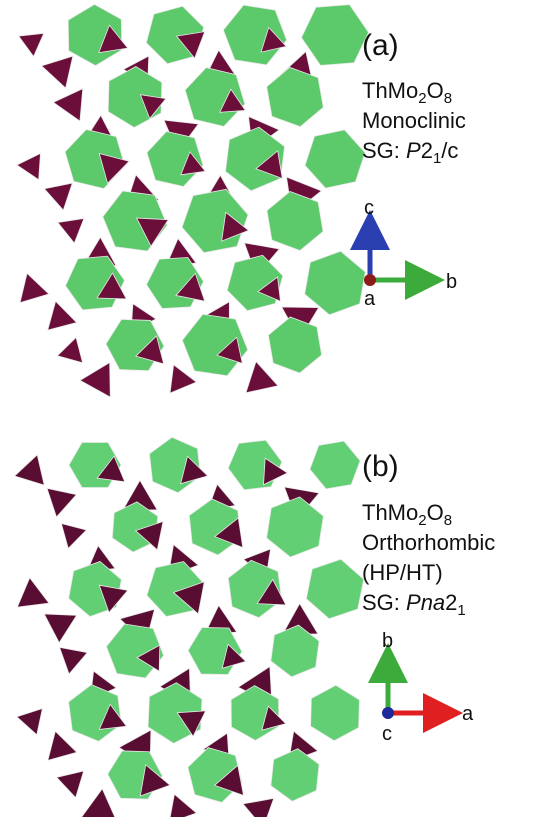 This screenshot has height=817, width=539. Describe the element at coordinates (428, 542) in the screenshot. I see `crystal-system: Orthorhombic` at that location.